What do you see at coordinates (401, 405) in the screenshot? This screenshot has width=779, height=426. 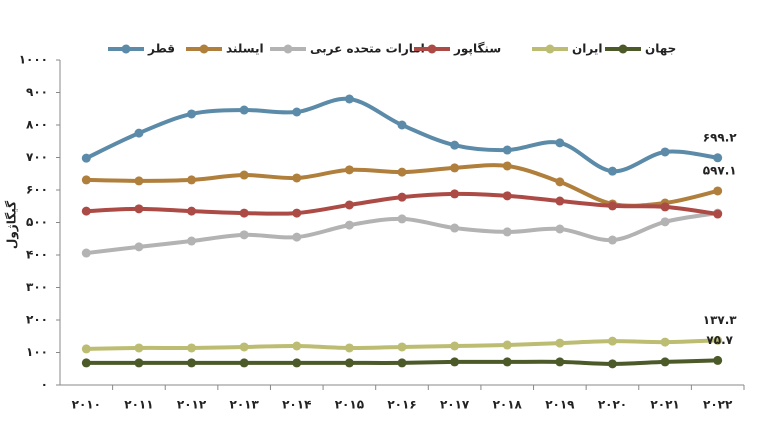 I see `x-tick-label: ۲۰۱۶` at bounding box center [401, 405].